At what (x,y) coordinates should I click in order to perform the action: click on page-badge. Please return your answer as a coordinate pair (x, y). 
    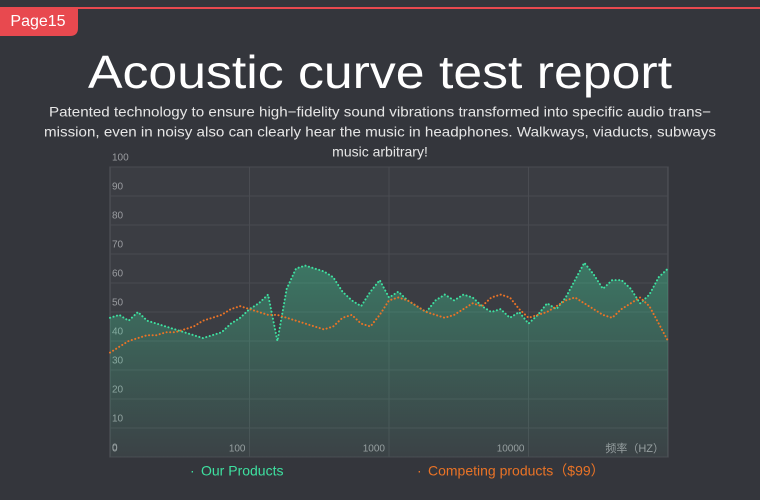
    Looking at the image, I should click on (39, 22).